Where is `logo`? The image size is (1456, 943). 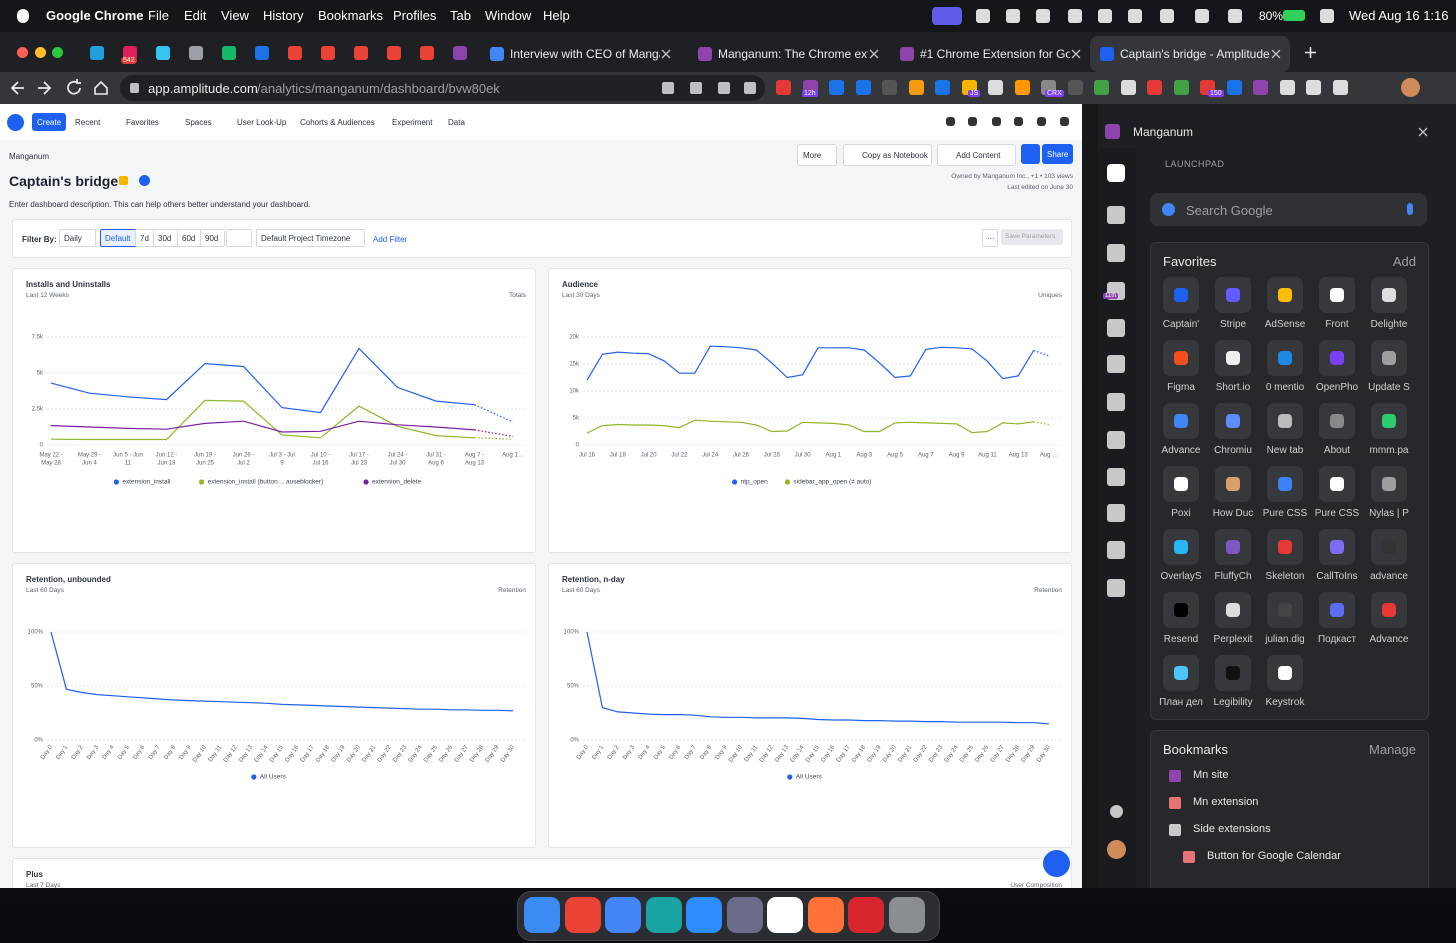 logo is located at coordinates (15, 122).